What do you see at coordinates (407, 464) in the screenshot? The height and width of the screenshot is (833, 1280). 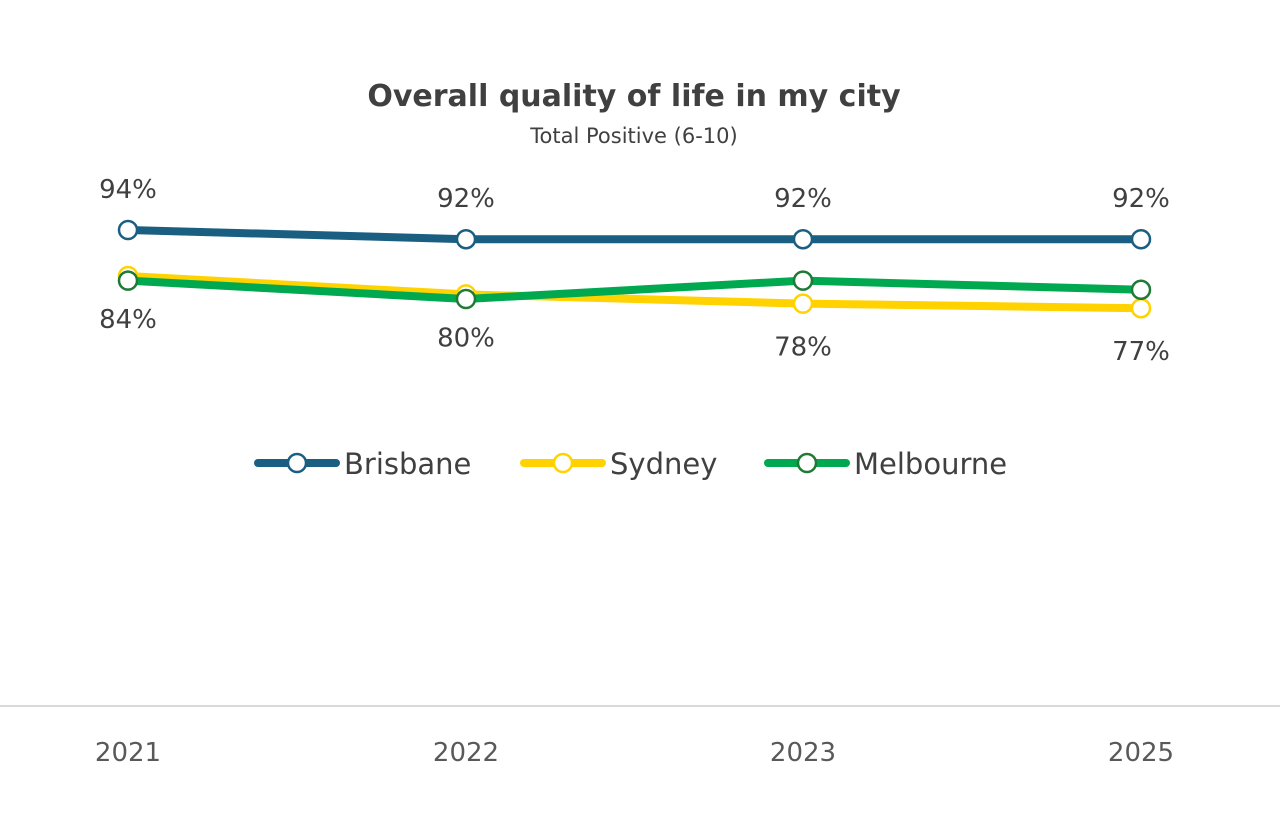 I see `legend-label: Brisbane` at bounding box center [407, 464].